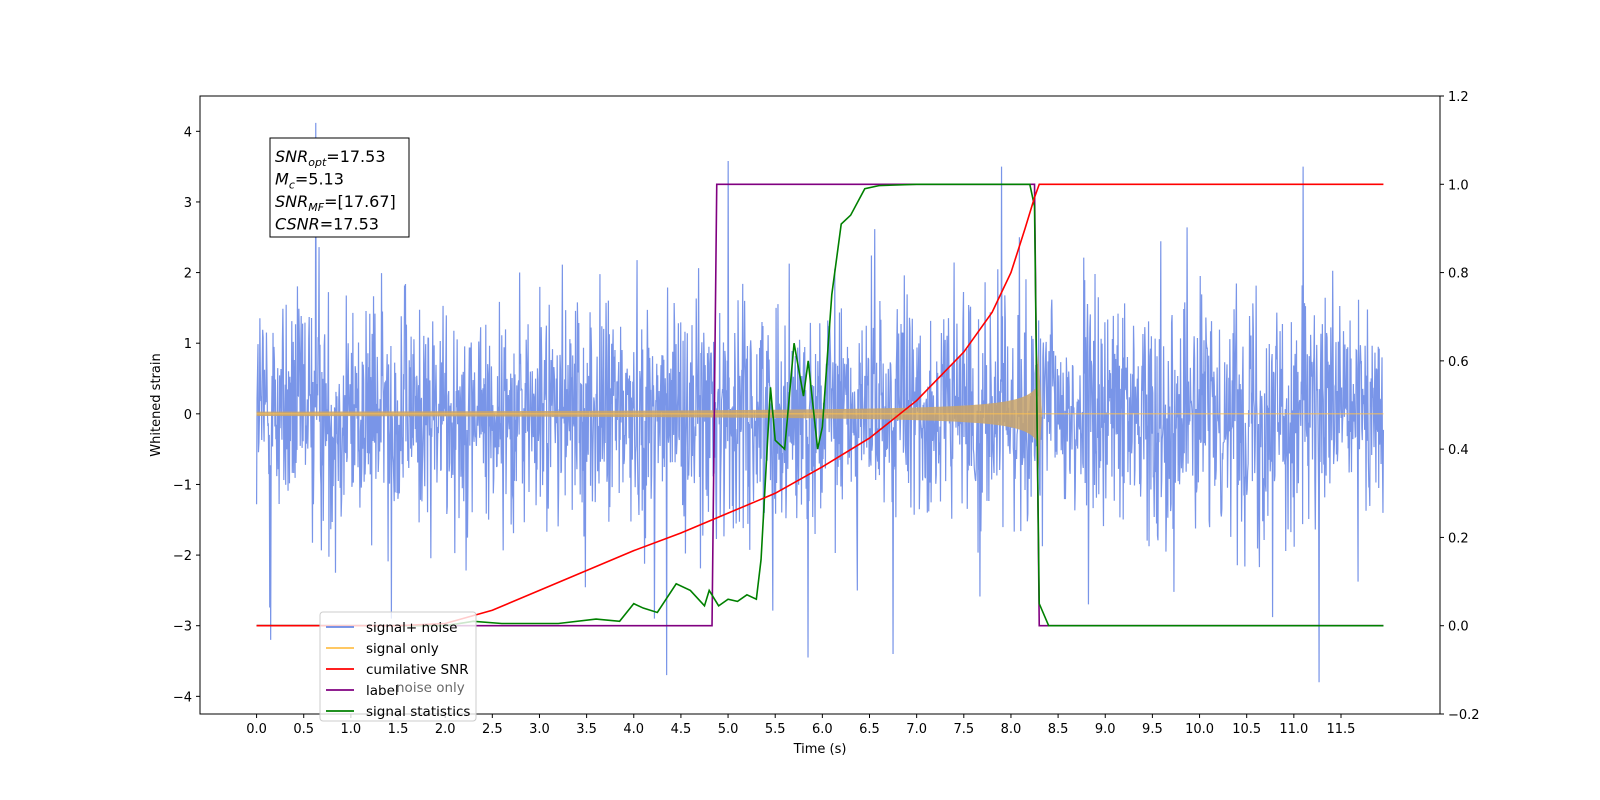 This screenshot has height=800, width=1600. Describe the element at coordinates (681, 729) in the screenshot. I see `x-tick-label: 4.5` at that location.